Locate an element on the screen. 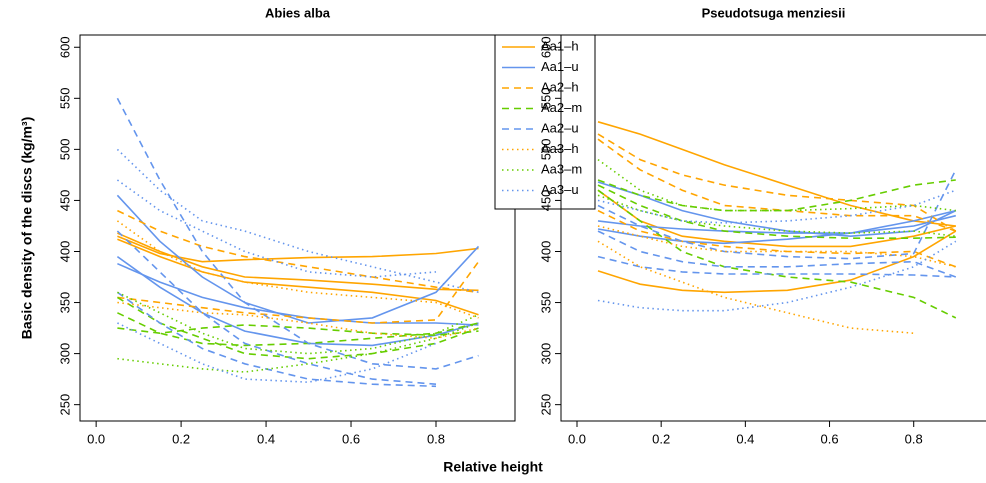  legend-label: Aa1–u is located at coordinates (560, 66).